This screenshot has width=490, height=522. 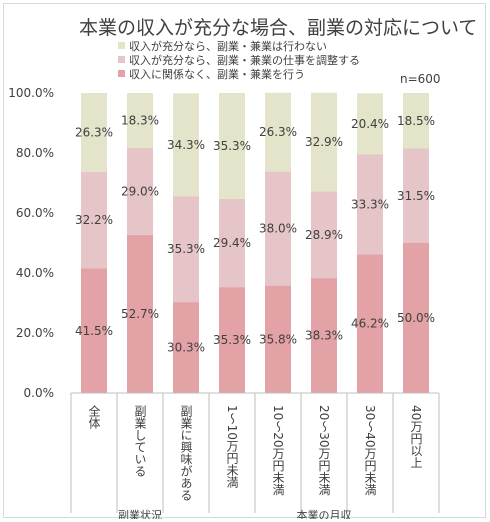 I want to click on data-label: 32.9%, so click(x=324, y=142).